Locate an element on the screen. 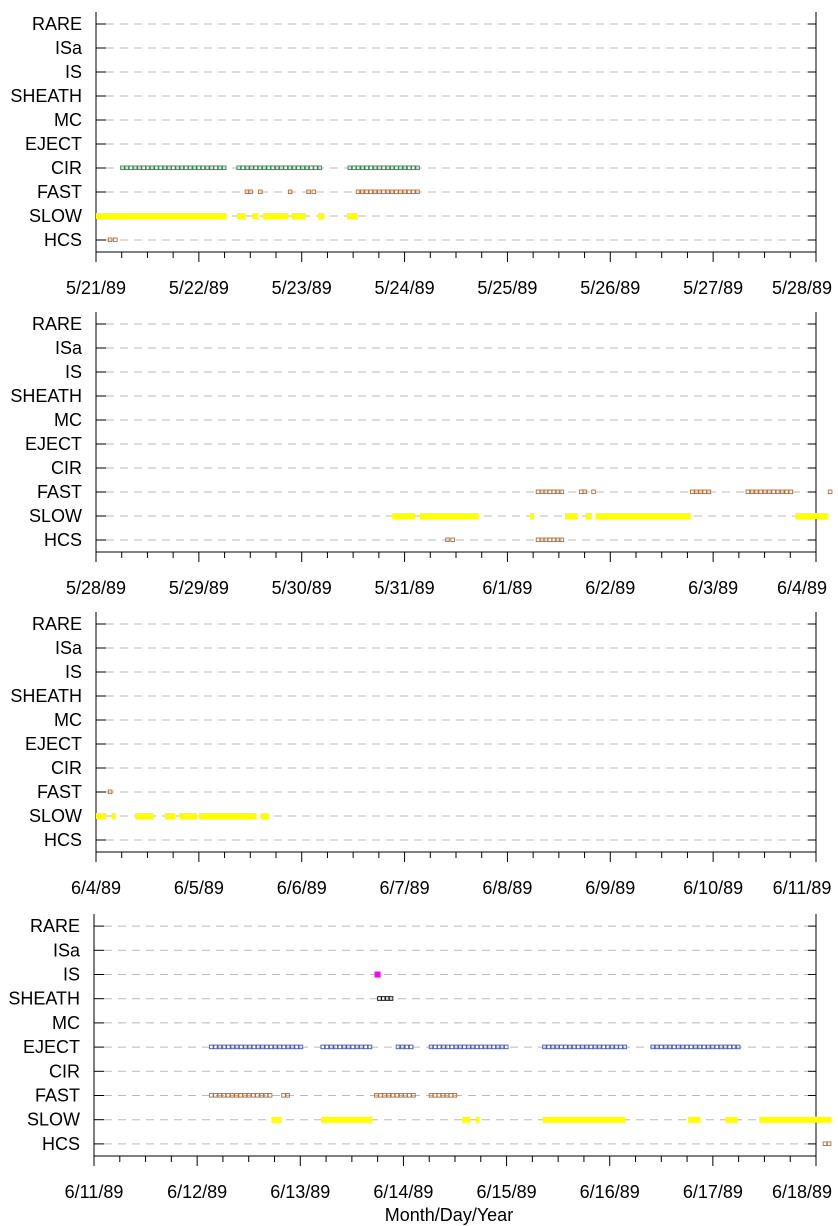 The height and width of the screenshot is (1226, 838). y-tick-label-rare: RARE is located at coordinates (55, 926).